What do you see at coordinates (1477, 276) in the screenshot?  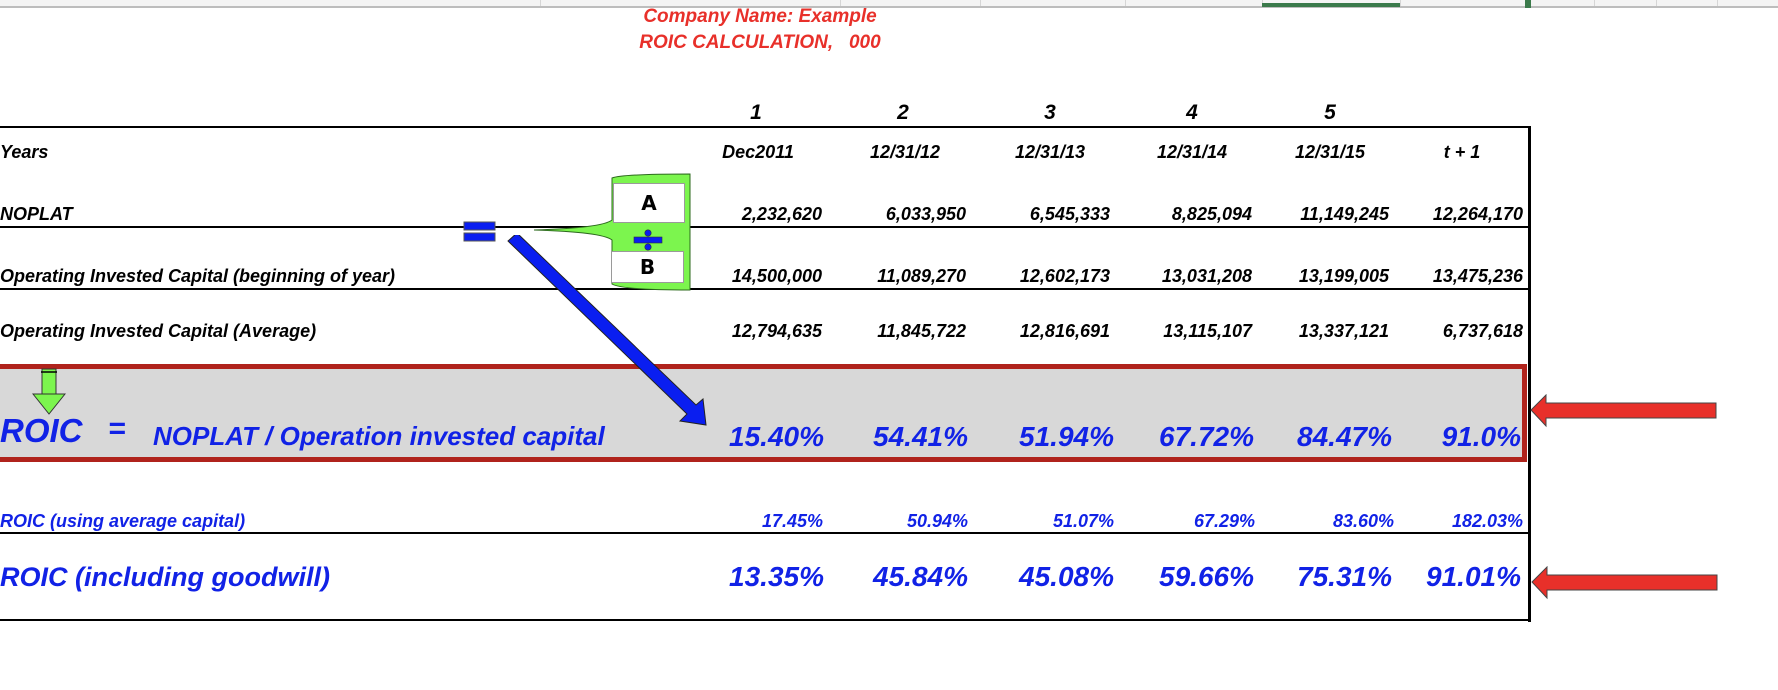 I see `oic-beginning-value: 13,475,236` at bounding box center [1477, 276].